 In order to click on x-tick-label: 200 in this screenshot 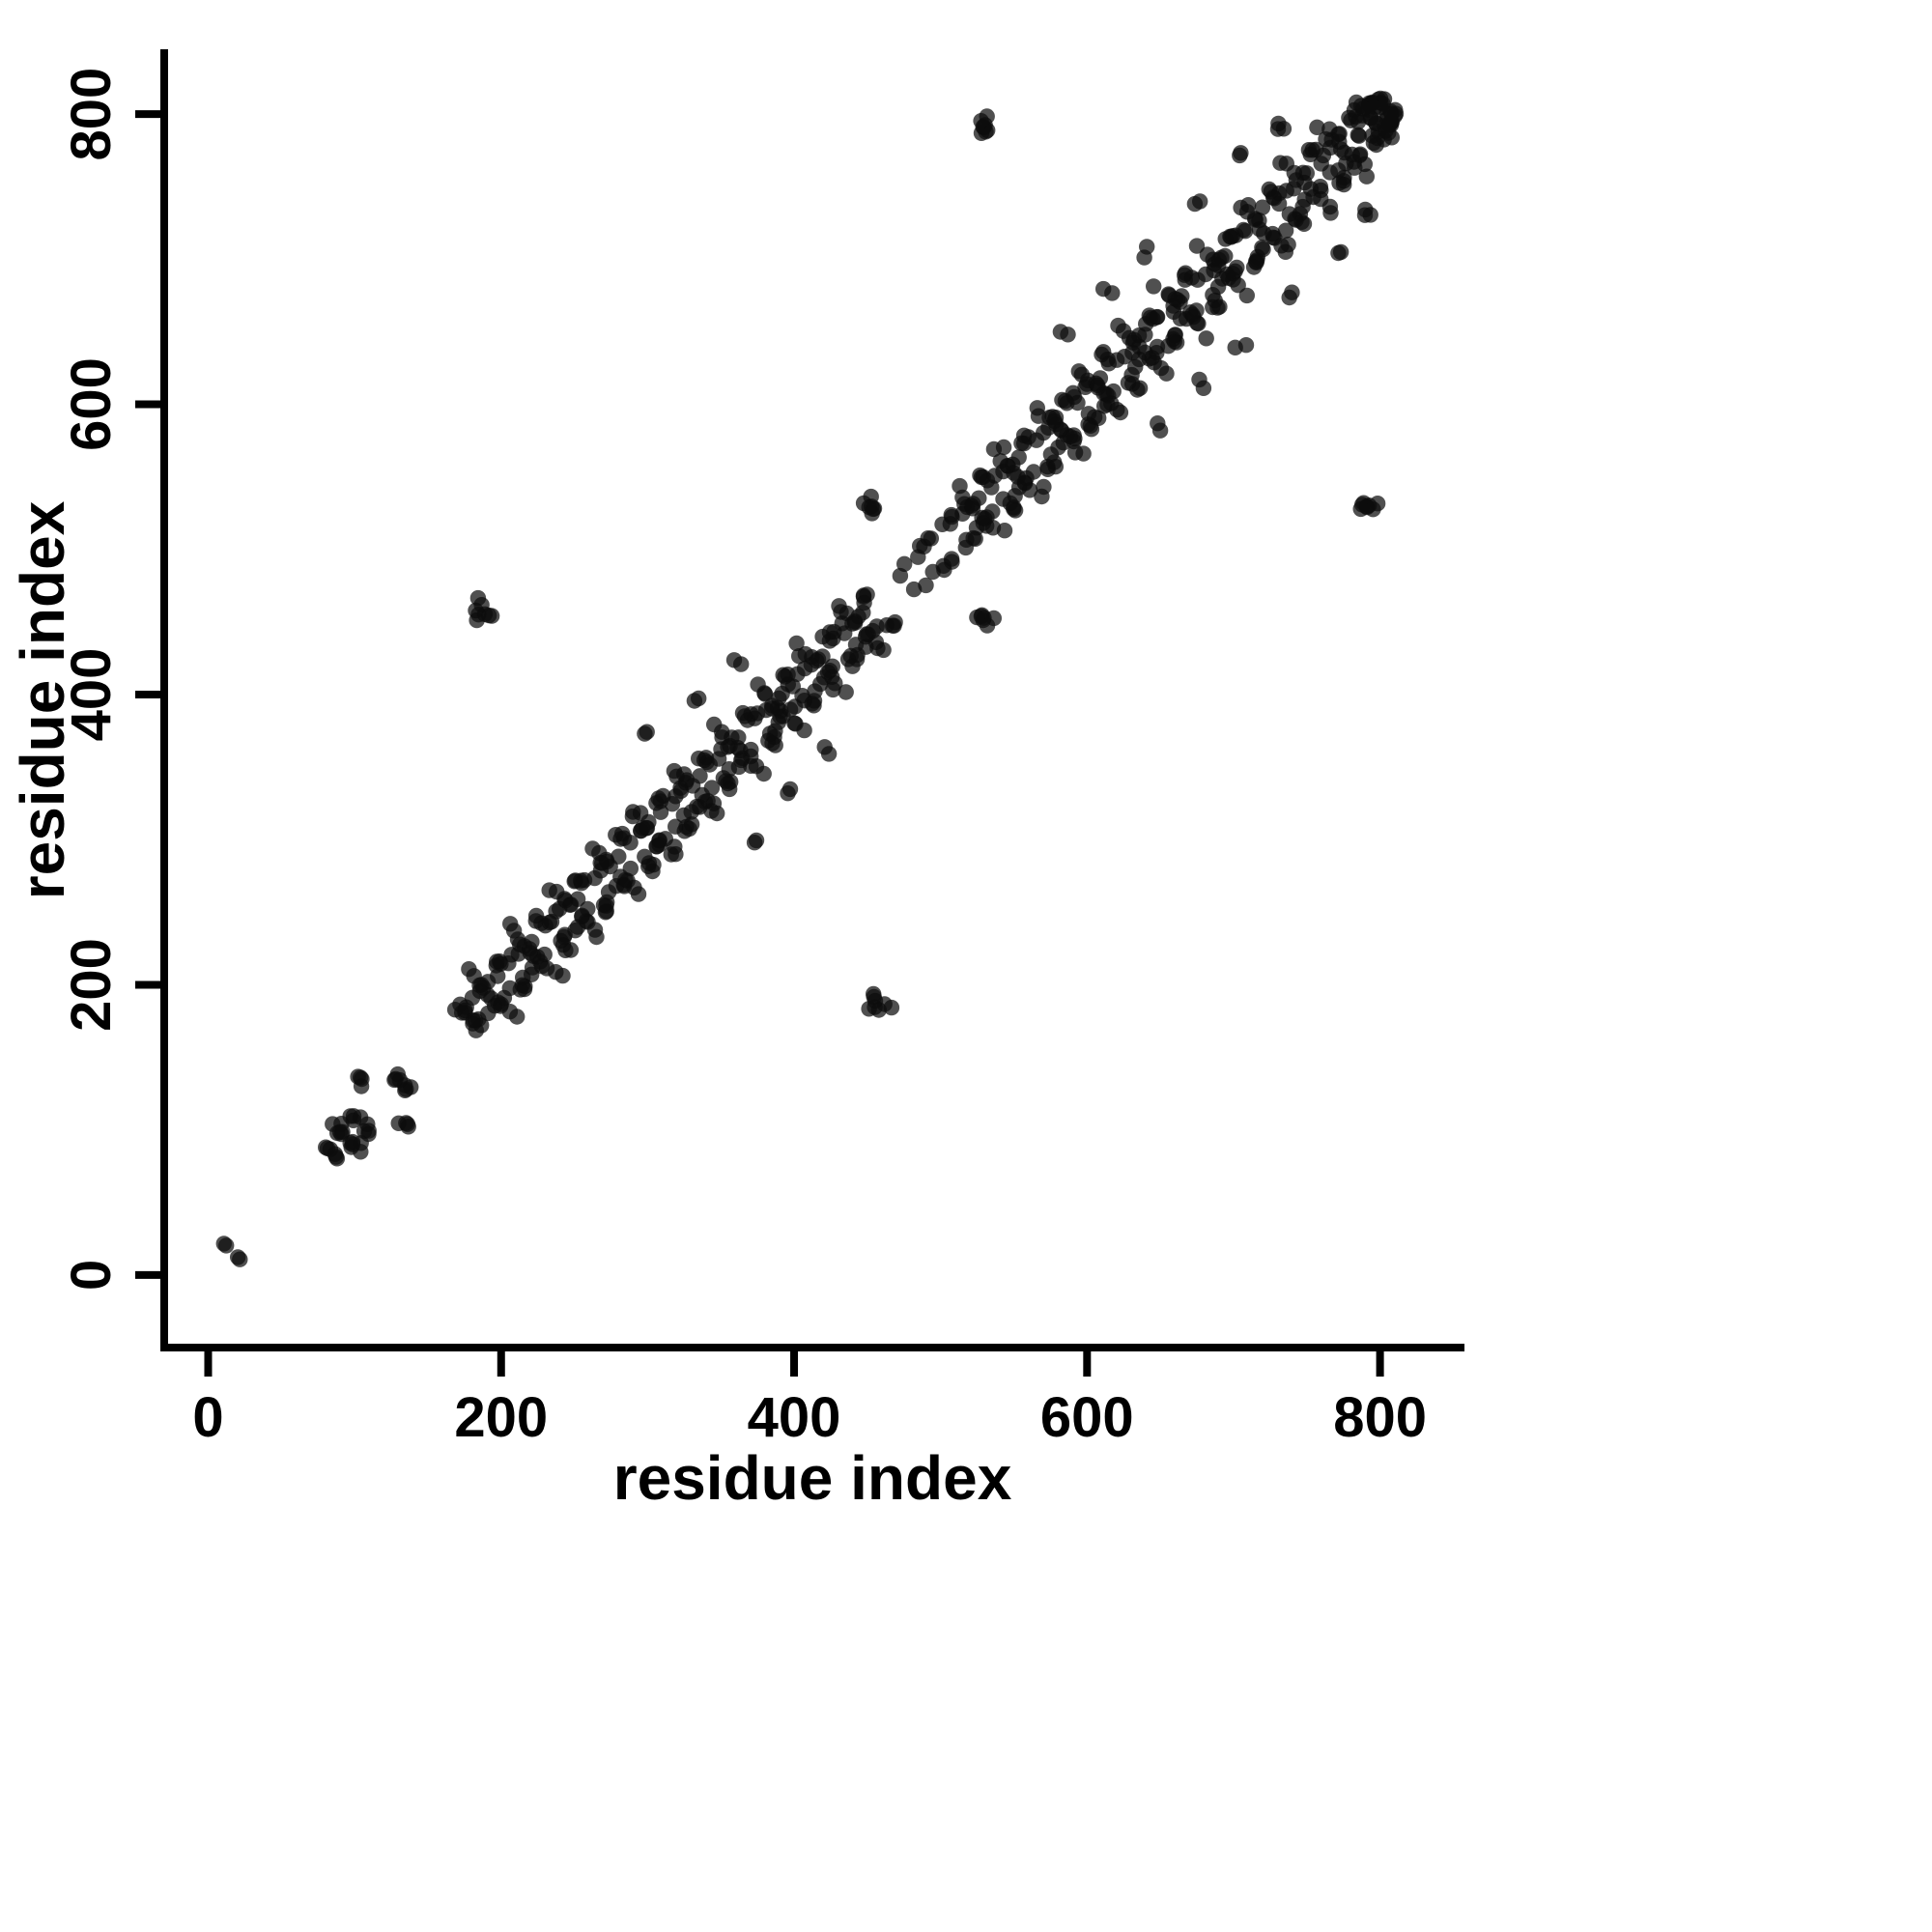, I will do `click(501, 1417)`.